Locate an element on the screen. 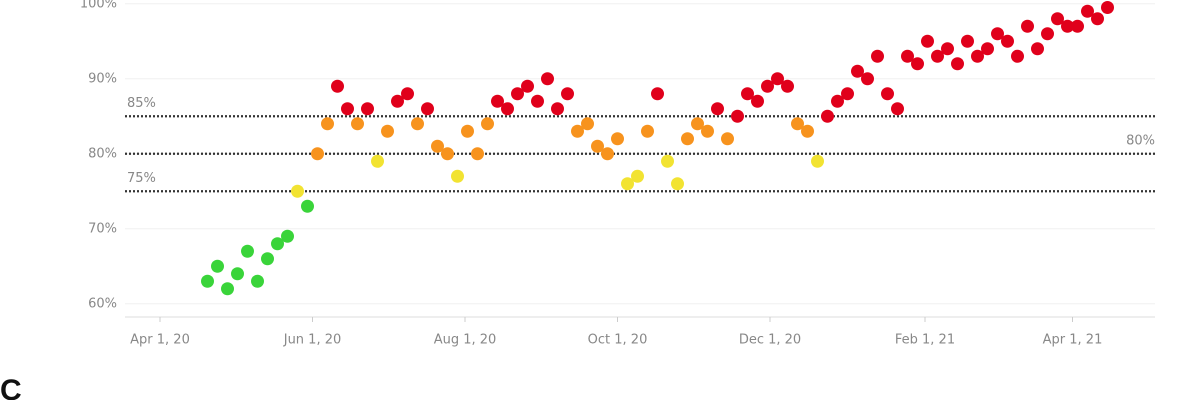 The image size is (1180, 400). x-tick-label: Apr 1, 20 is located at coordinates (160, 340).